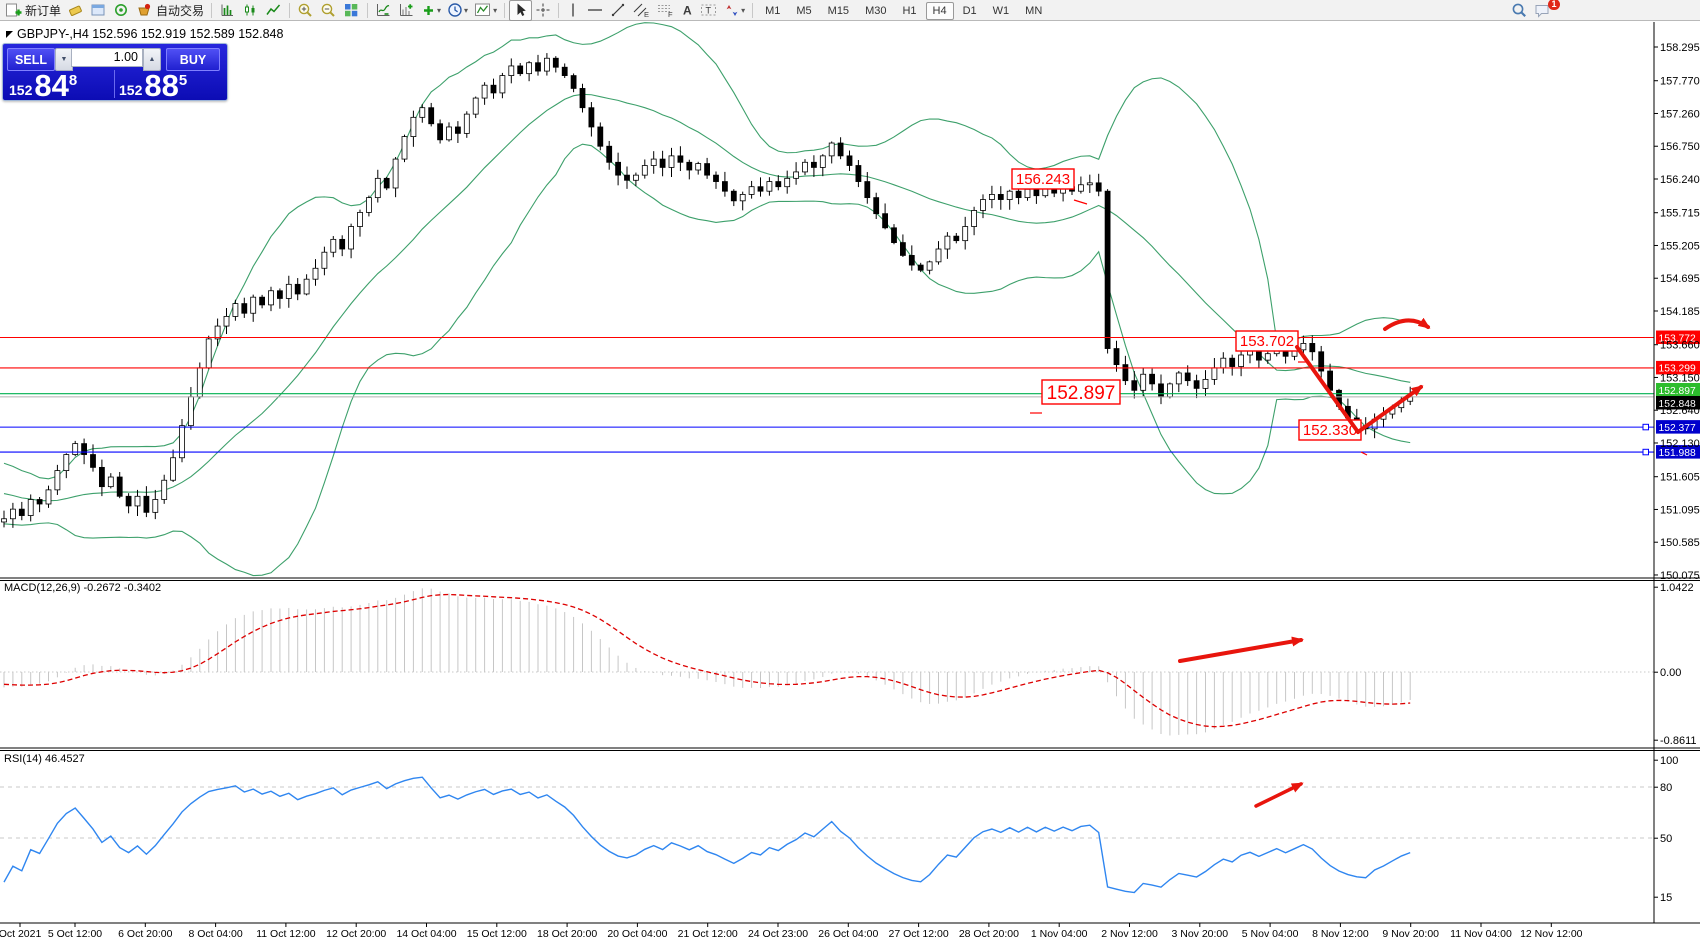 The image size is (1700, 941). I want to click on vertical-line-tool-button, so click(573, 10).